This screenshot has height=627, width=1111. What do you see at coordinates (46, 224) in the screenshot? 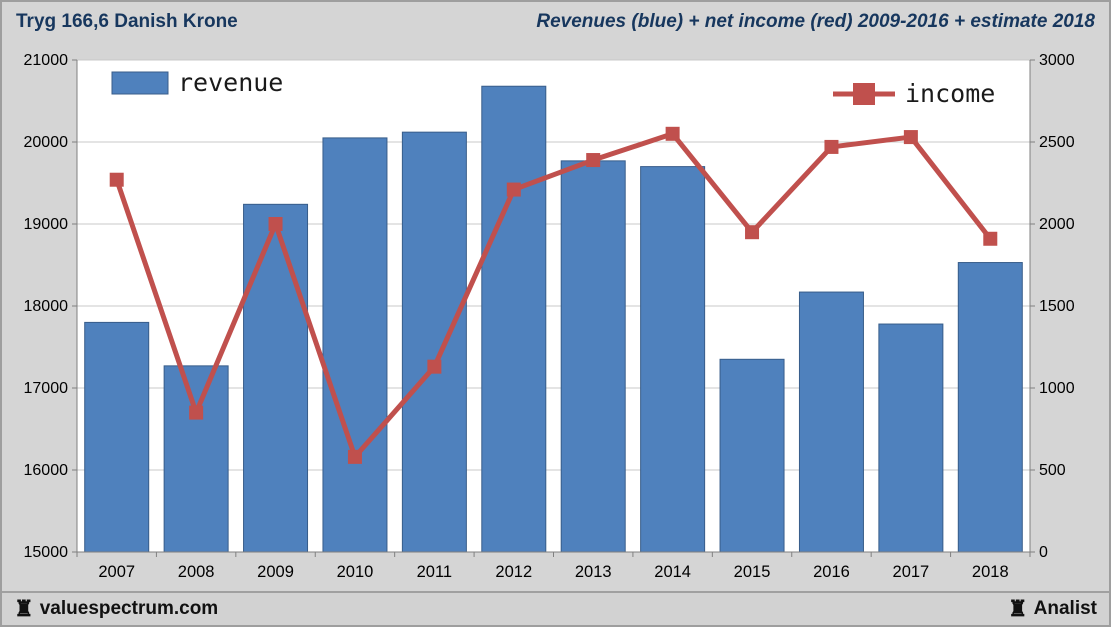
I see `svg-text: 19000` at bounding box center [46, 224].